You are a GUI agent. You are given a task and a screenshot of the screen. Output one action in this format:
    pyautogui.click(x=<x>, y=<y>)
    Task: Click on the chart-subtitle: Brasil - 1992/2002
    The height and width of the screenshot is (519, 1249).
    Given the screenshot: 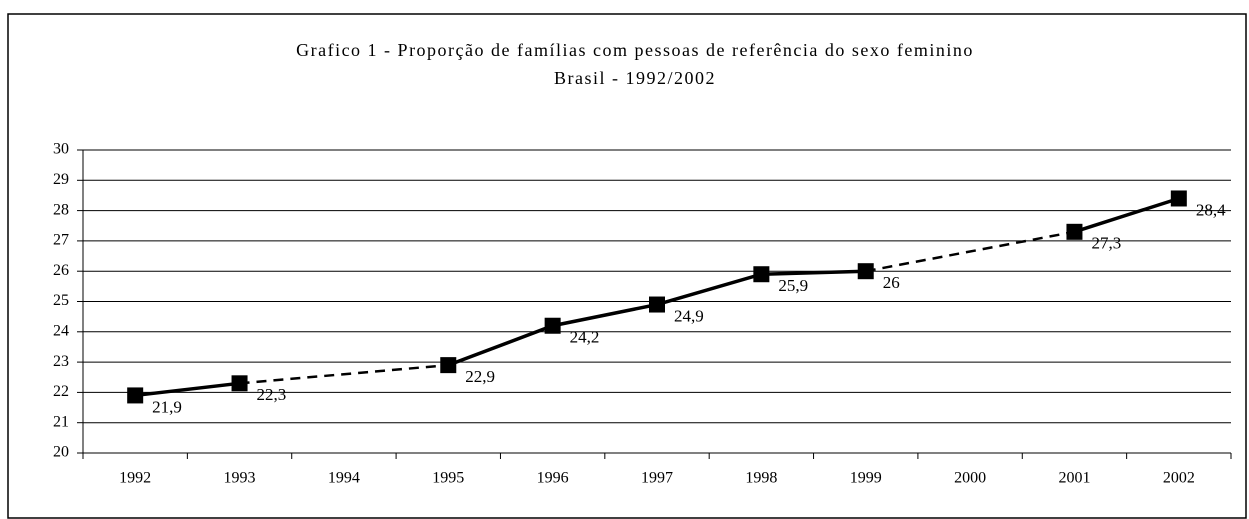 What is the action you would take?
    pyautogui.click(x=635, y=78)
    